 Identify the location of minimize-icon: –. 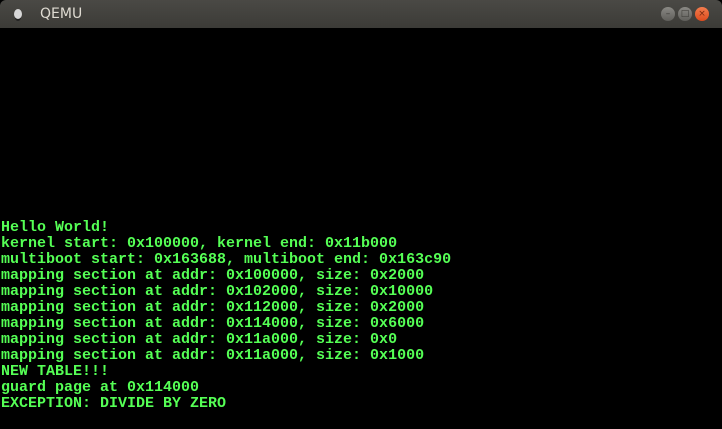
(668, 14).